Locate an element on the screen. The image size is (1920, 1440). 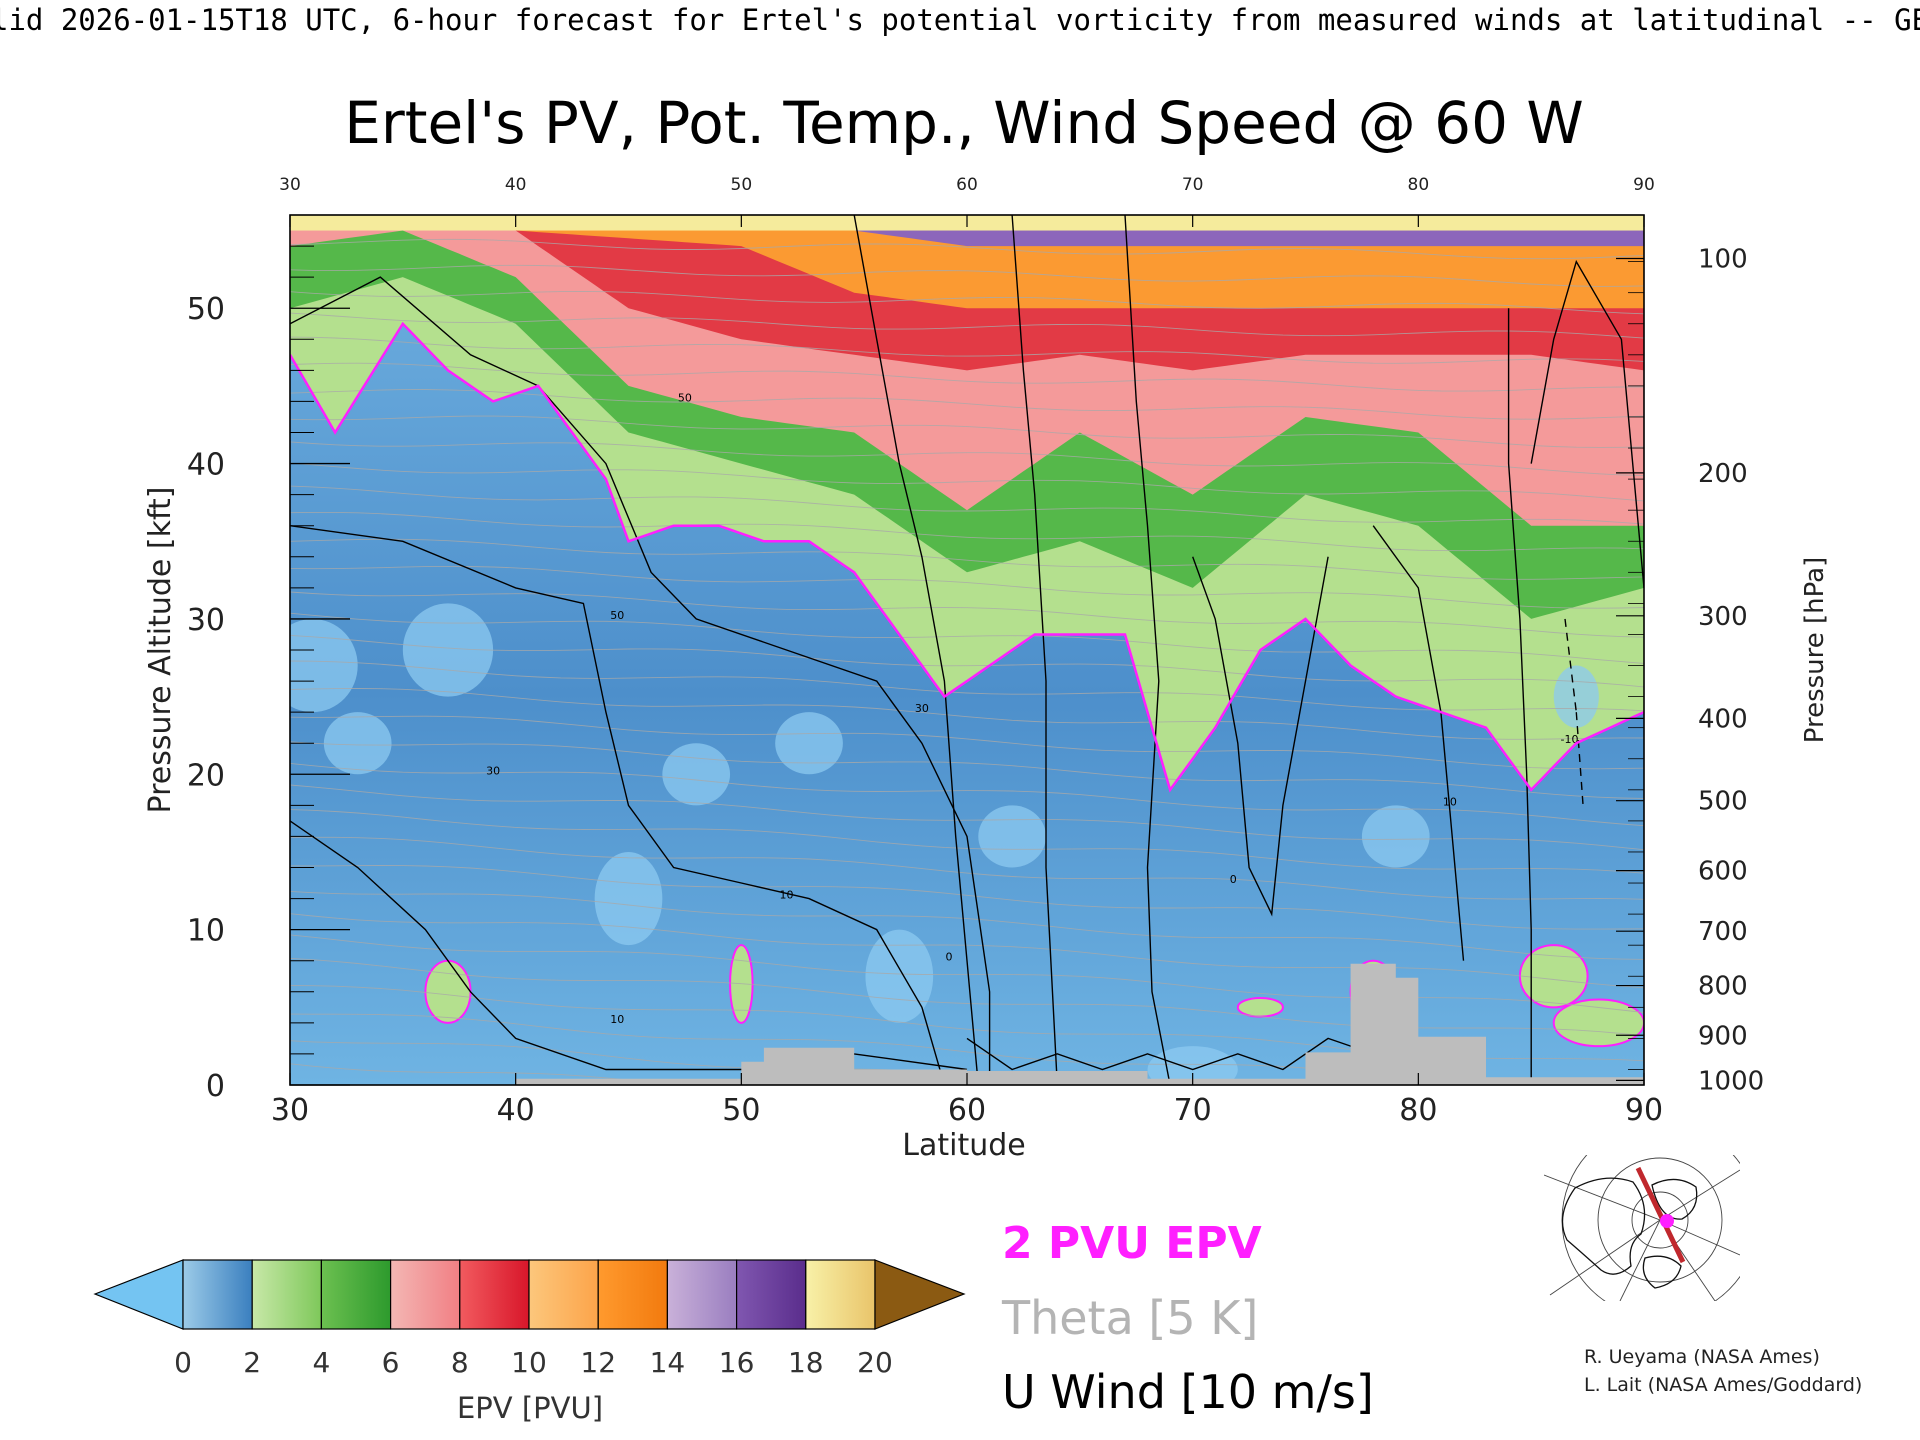
y-tick-label-right: 100 is located at coordinates (1723, 260).